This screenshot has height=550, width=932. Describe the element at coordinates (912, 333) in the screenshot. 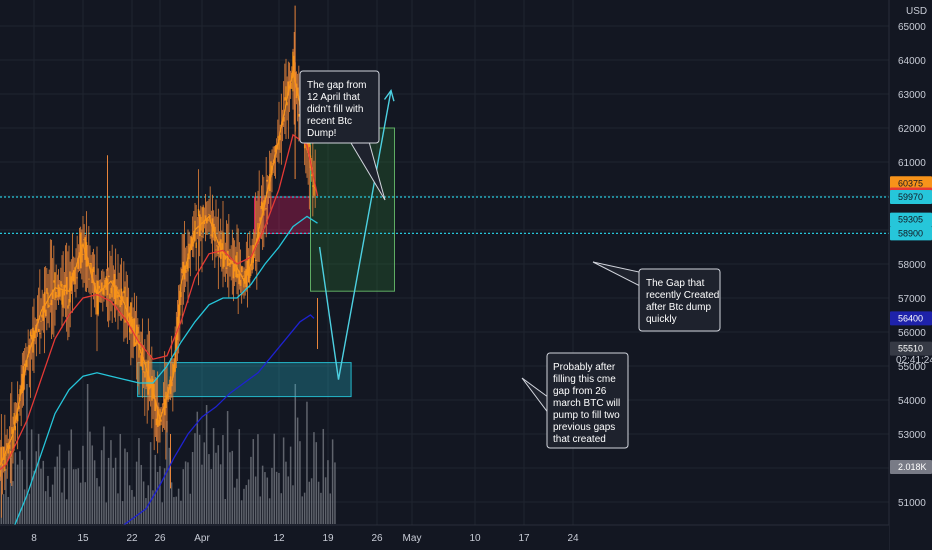

I see `price-tick-label: 56000` at that location.